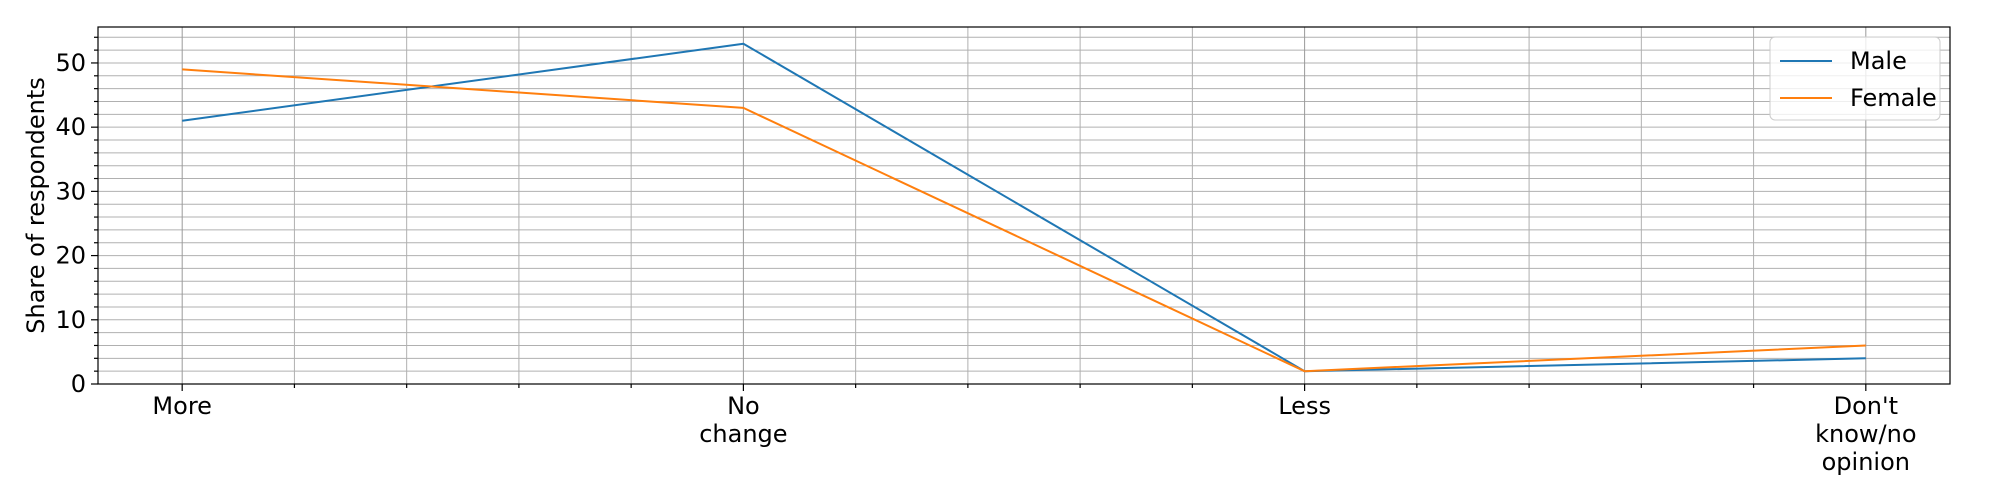 The width and height of the screenshot is (2000, 500). I want to click on y-axis-label: Share of respondents, so click(36, 205).